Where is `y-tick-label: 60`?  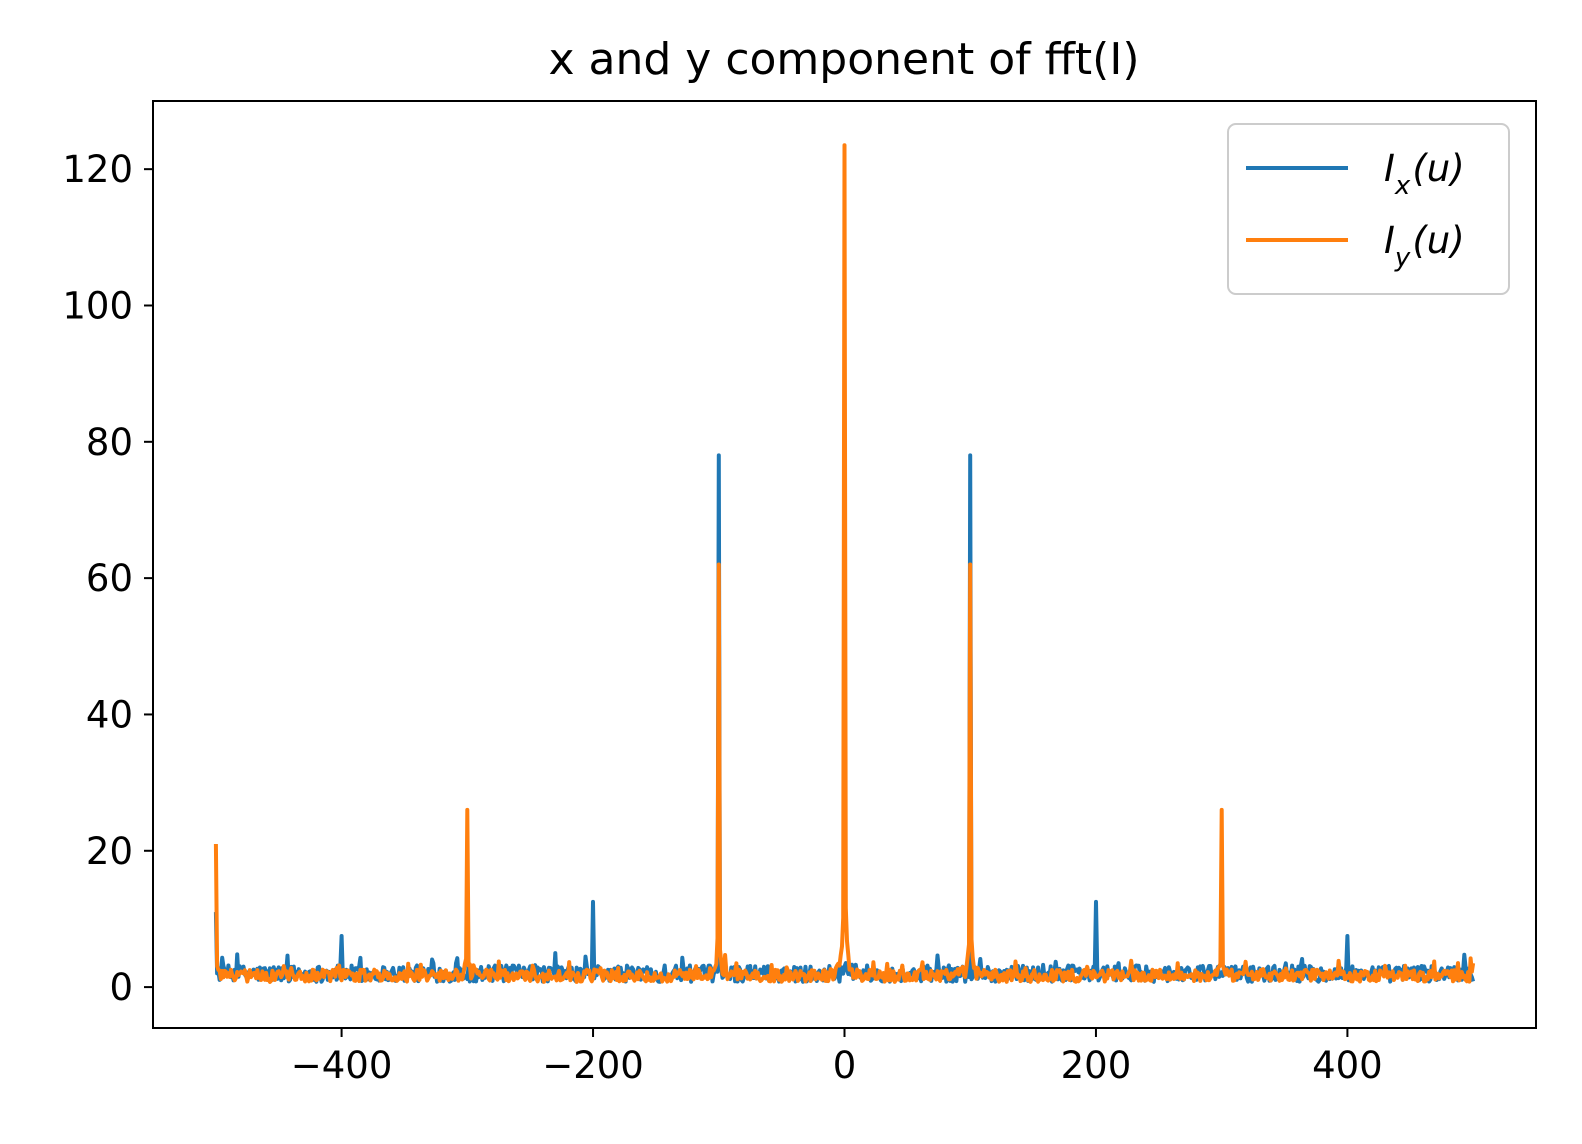 y-tick-label: 60 is located at coordinates (109, 578).